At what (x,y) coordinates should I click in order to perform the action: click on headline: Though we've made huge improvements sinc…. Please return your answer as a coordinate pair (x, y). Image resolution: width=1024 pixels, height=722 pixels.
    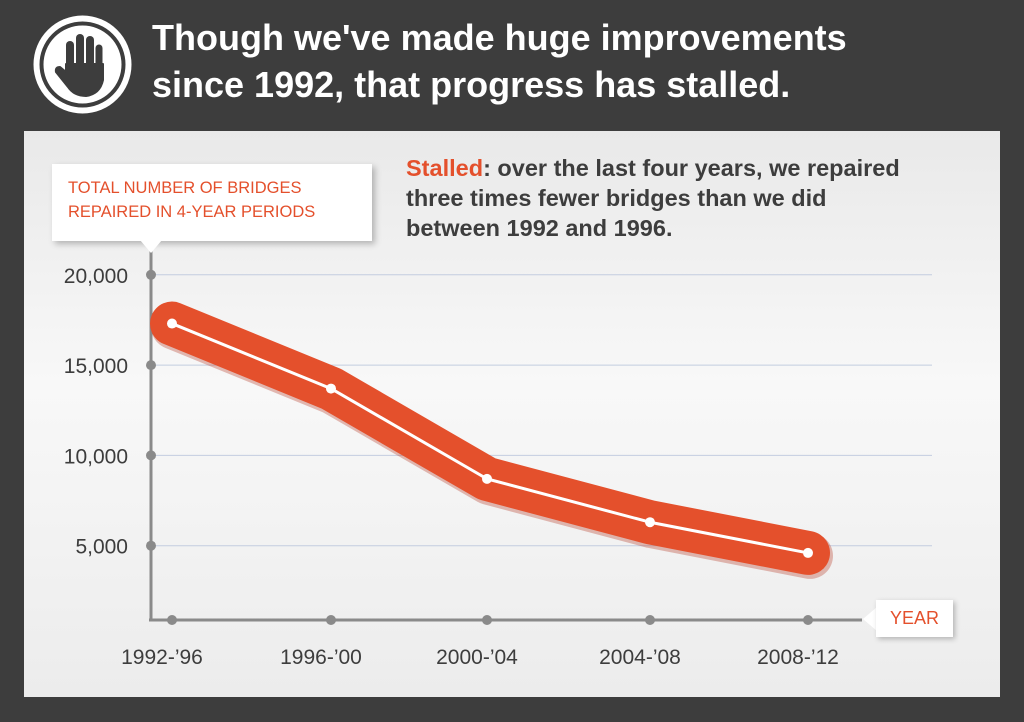
    Looking at the image, I should click on (582, 61).